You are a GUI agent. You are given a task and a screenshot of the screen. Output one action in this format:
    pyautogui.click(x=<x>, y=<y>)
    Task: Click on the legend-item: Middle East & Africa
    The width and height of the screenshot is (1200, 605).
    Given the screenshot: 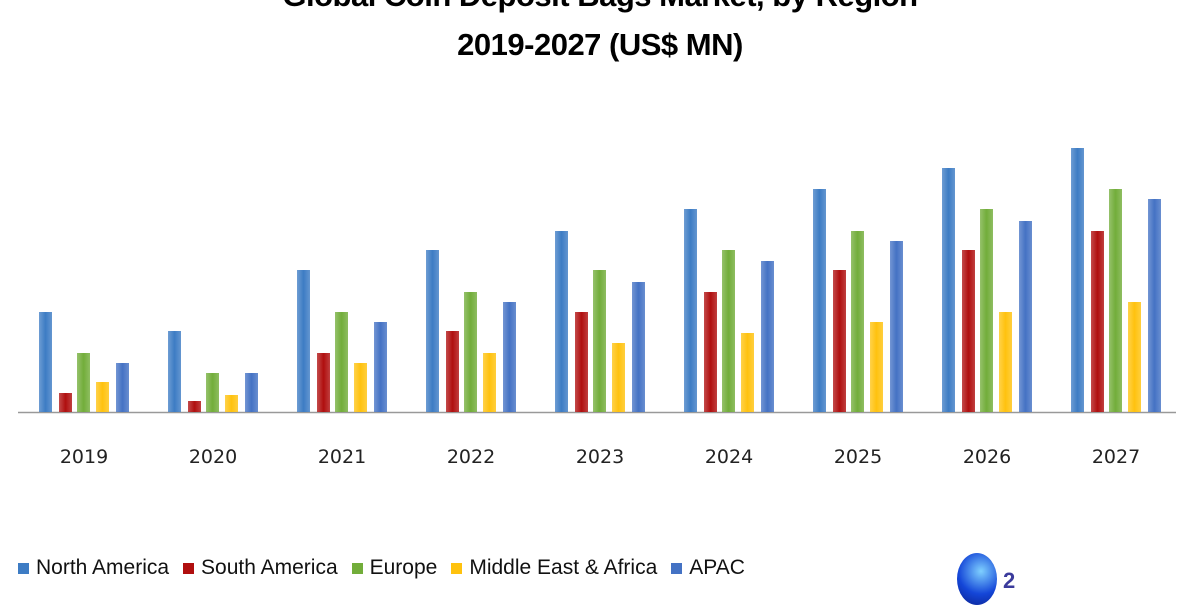 What is the action you would take?
    pyautogui.click(x=554, y=568)
    